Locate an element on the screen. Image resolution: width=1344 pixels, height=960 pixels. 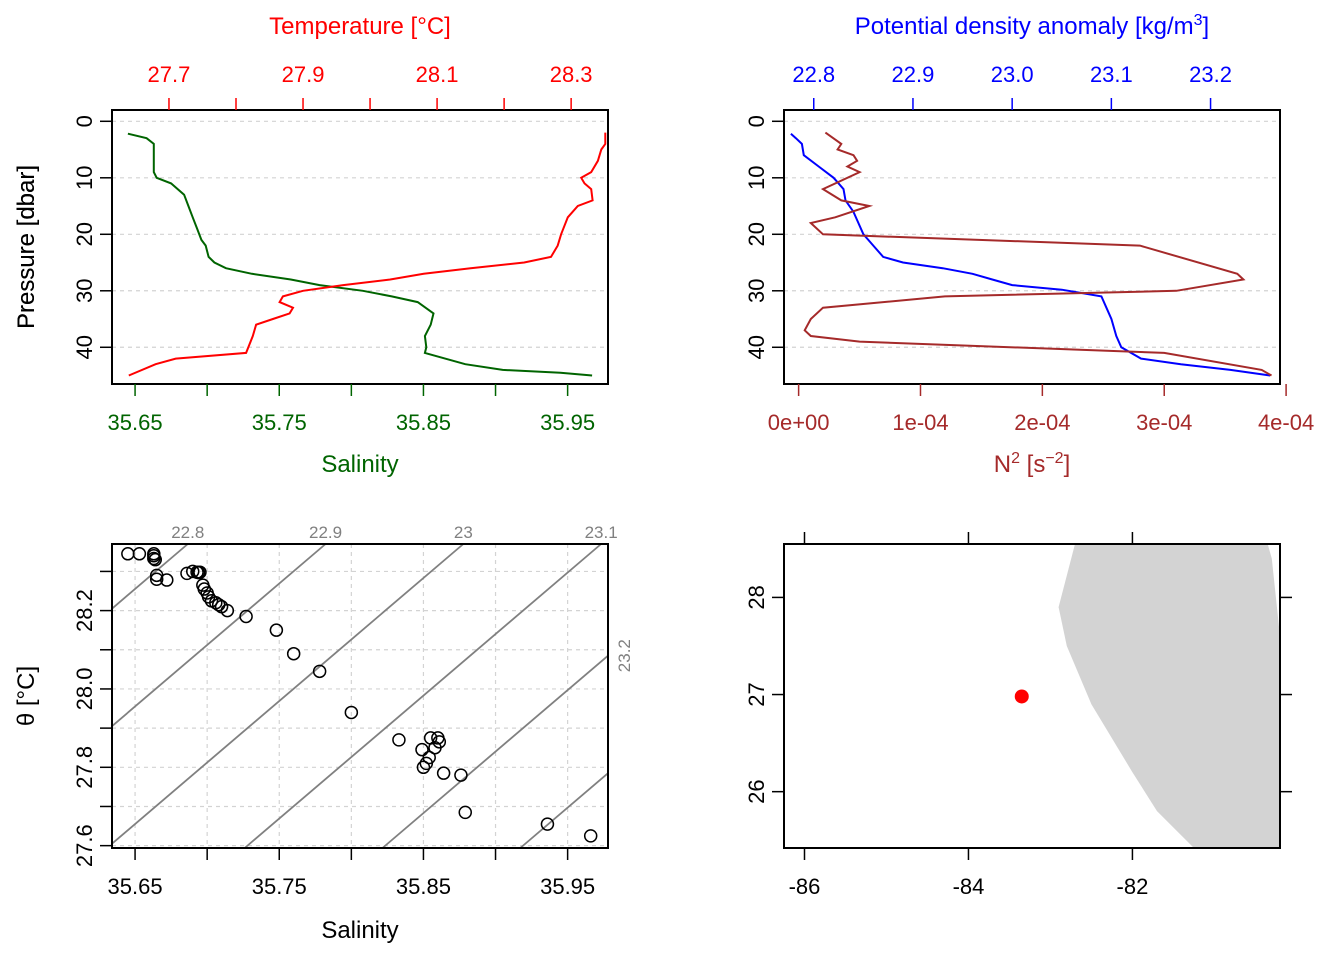
n2-title-sup: 2 is located at coordinates (1015, 458).